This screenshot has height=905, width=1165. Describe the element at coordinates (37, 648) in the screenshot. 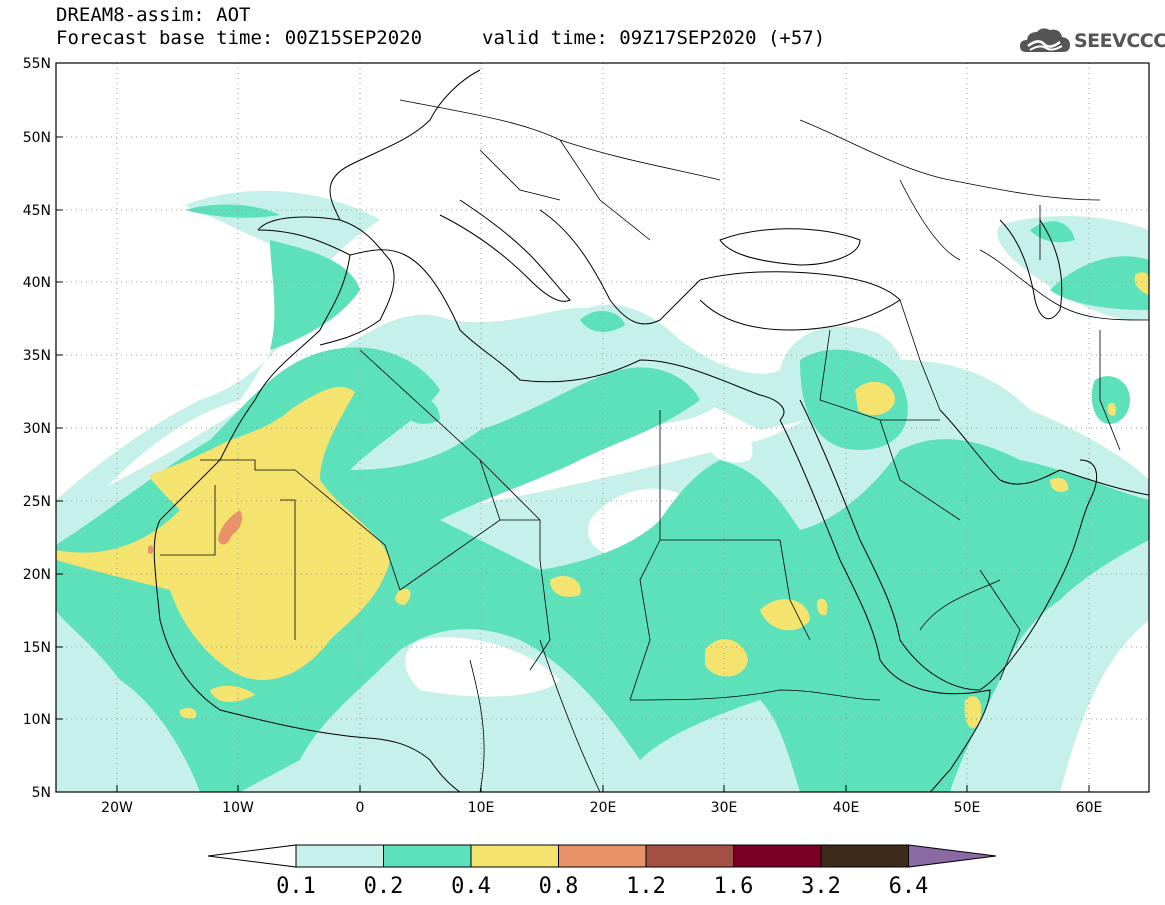

I see `lat-label-15n: 15N` at that location.